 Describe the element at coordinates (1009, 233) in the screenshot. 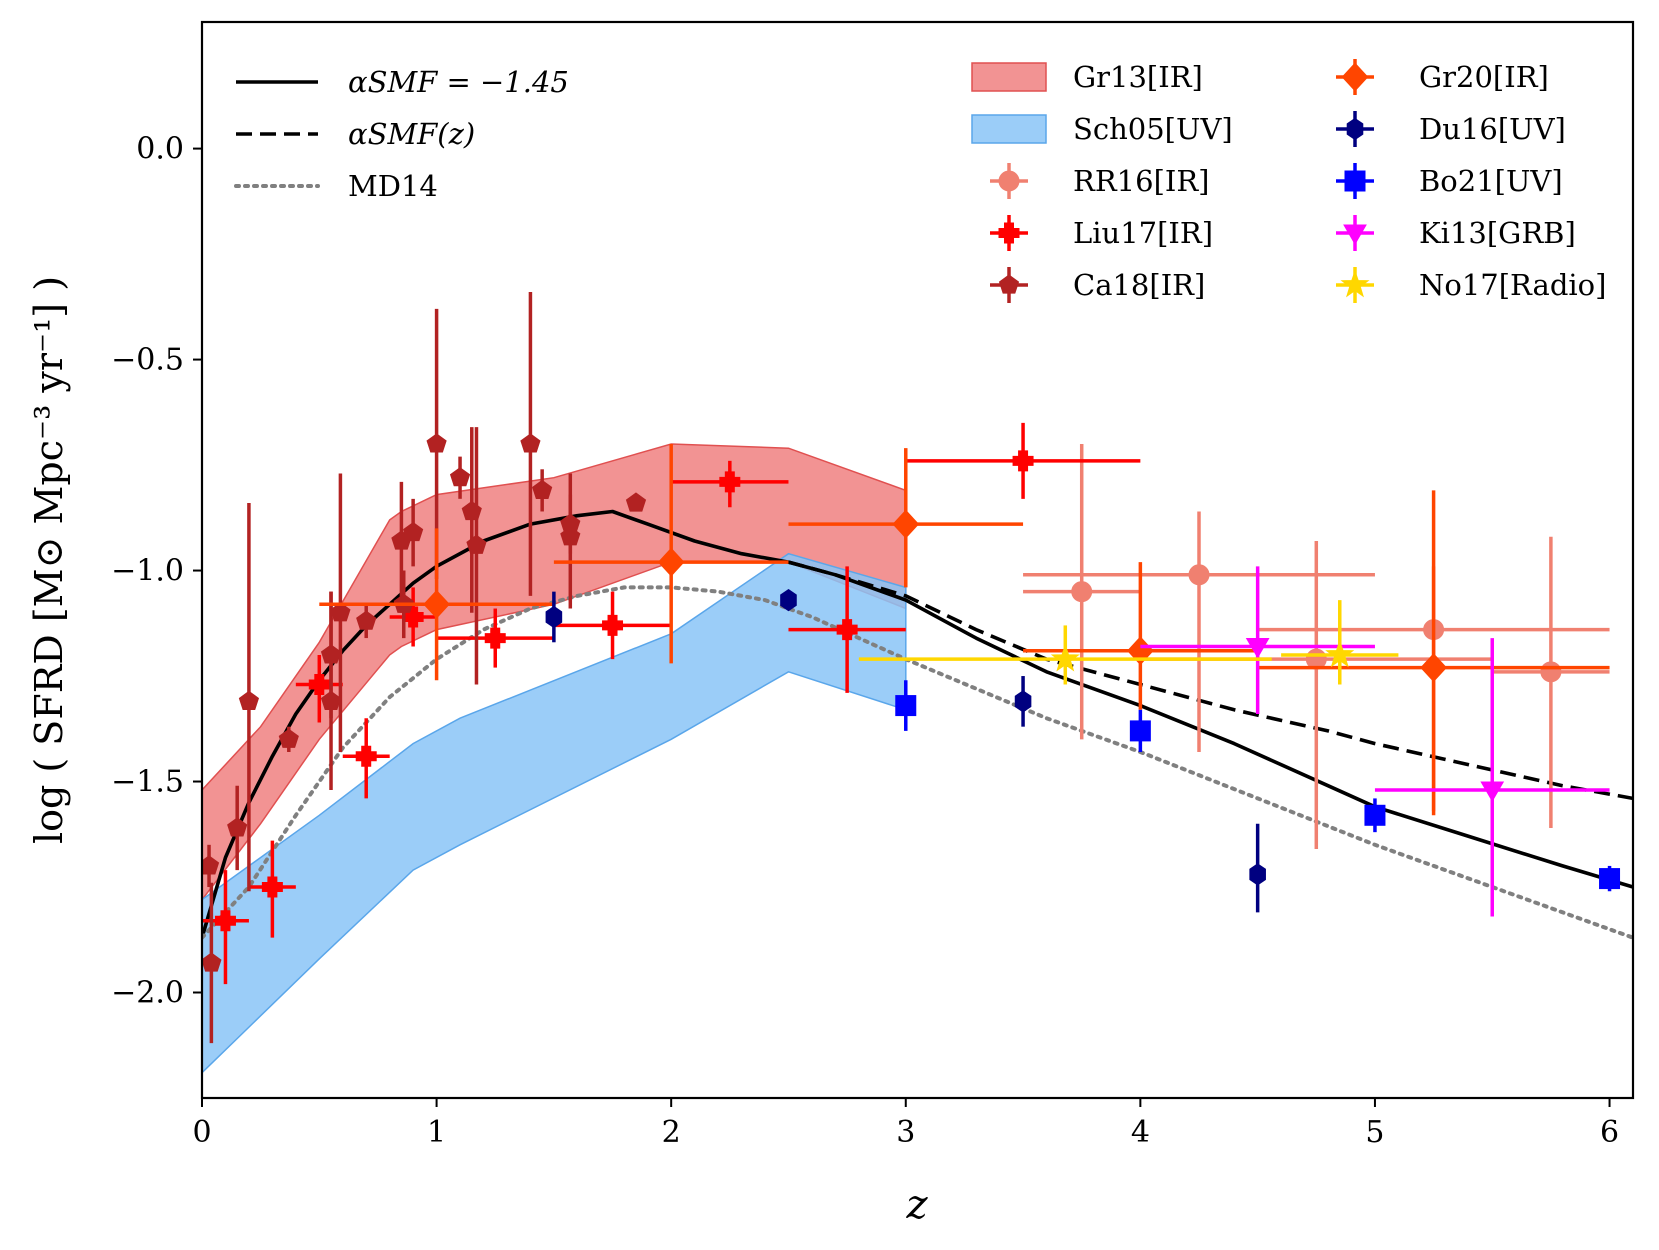

I see `legend-marker-liu17-ir` at that location.